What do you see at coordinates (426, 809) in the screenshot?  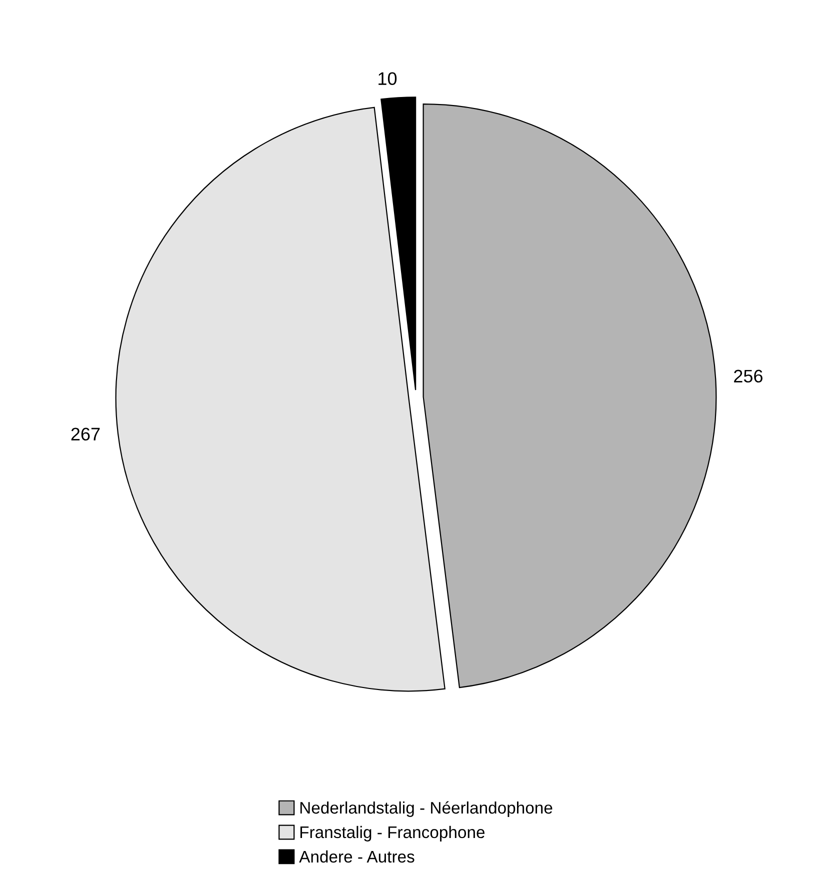 I see `legend-label: Nederlandstalig - Néerlandophone` at bounding box center [426, 809].